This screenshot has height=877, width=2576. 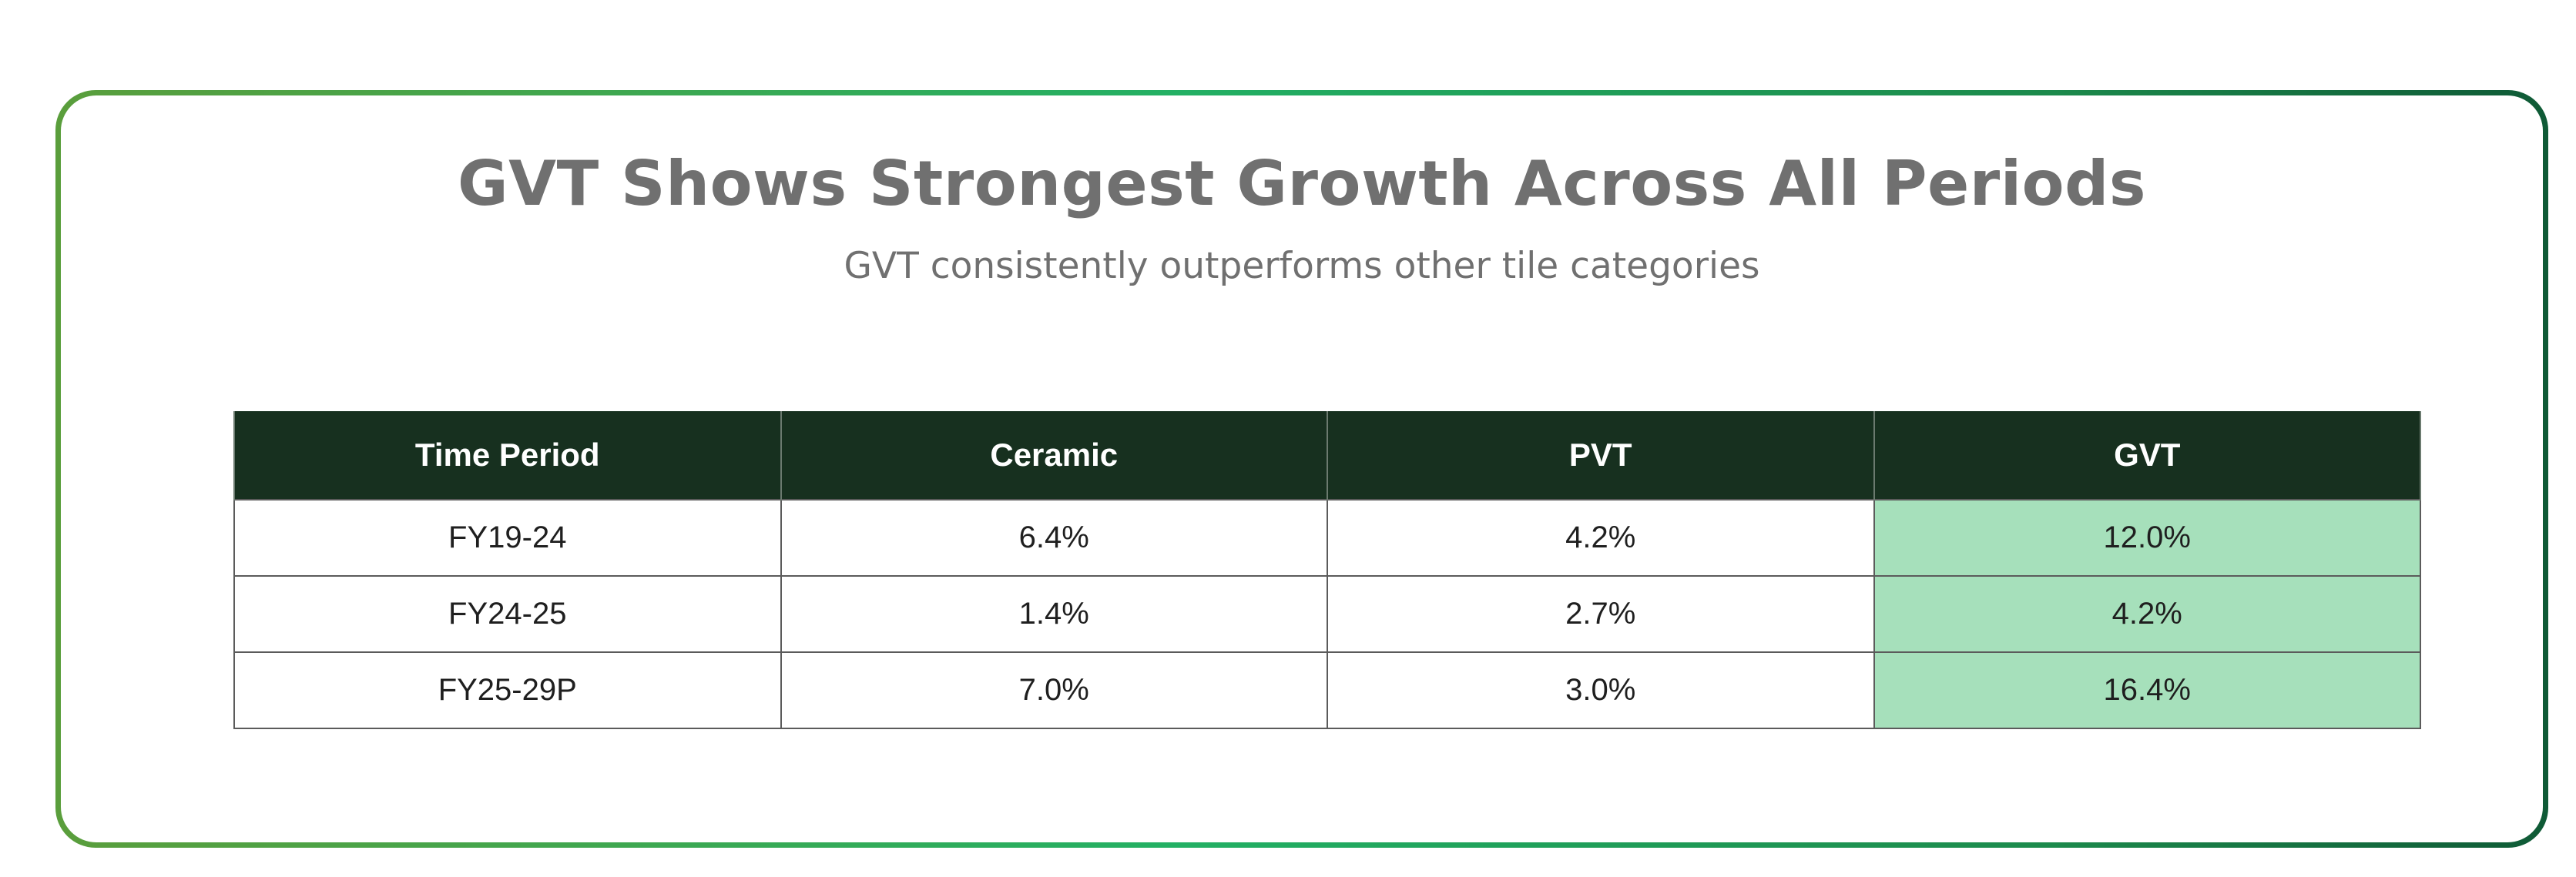 What do you see at coordinates (2147, 455) in the screenshot?
I see `header-gvt: GVT` at bounding box center [2147, 455].